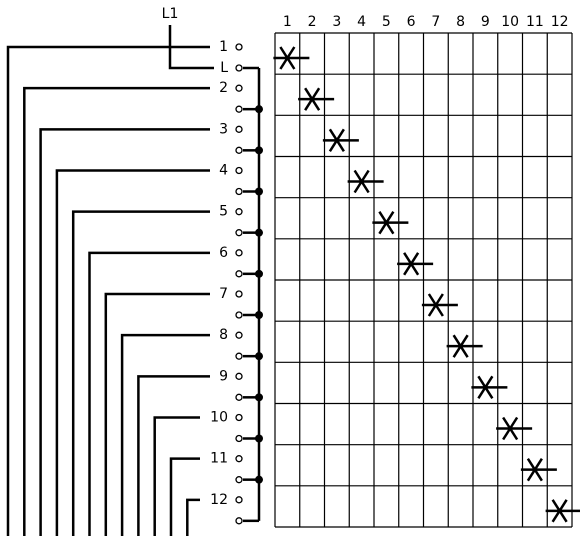  I want to click on terminal-label: 7, so click(223, 294).